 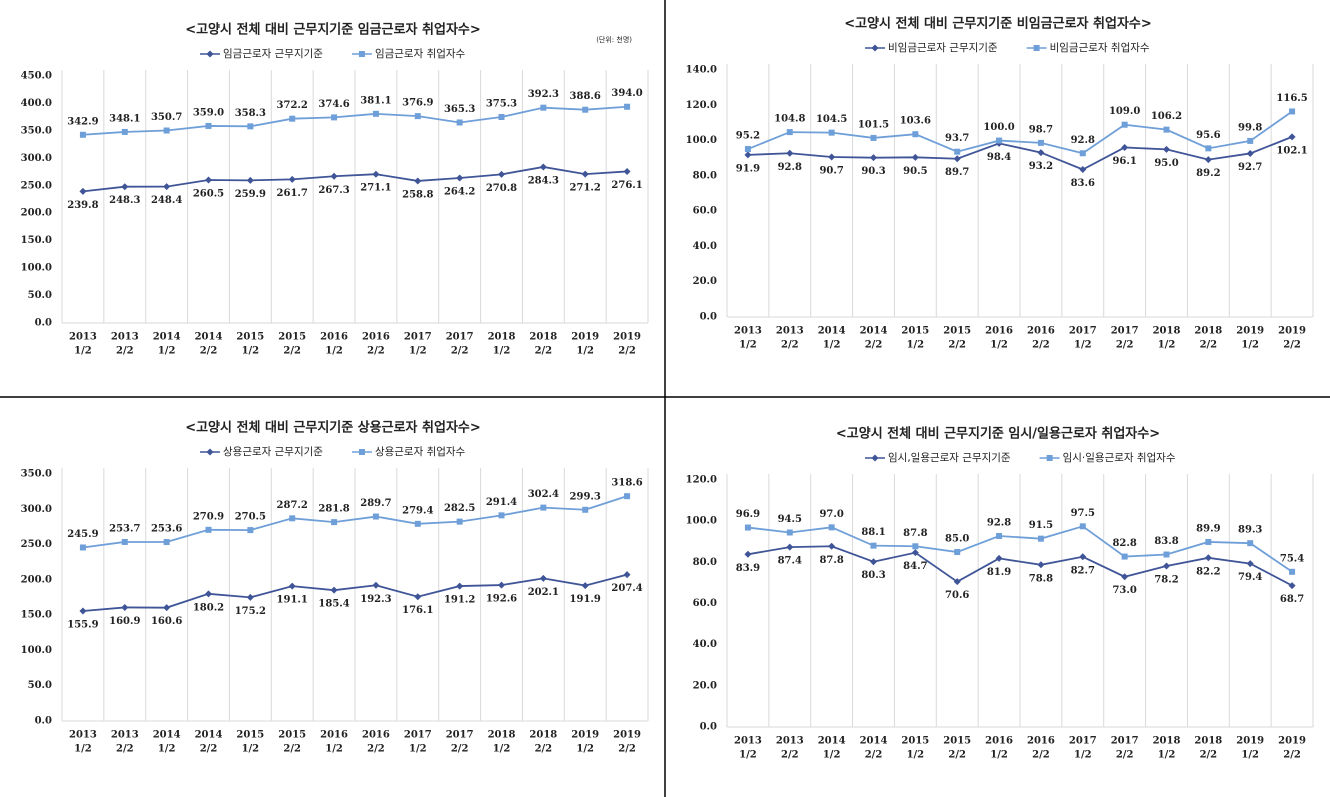 What do you see at coordinates (36, 509) in the screenshot?
I see `y-tick-label: 300.0` at bounding box center [36, 509].